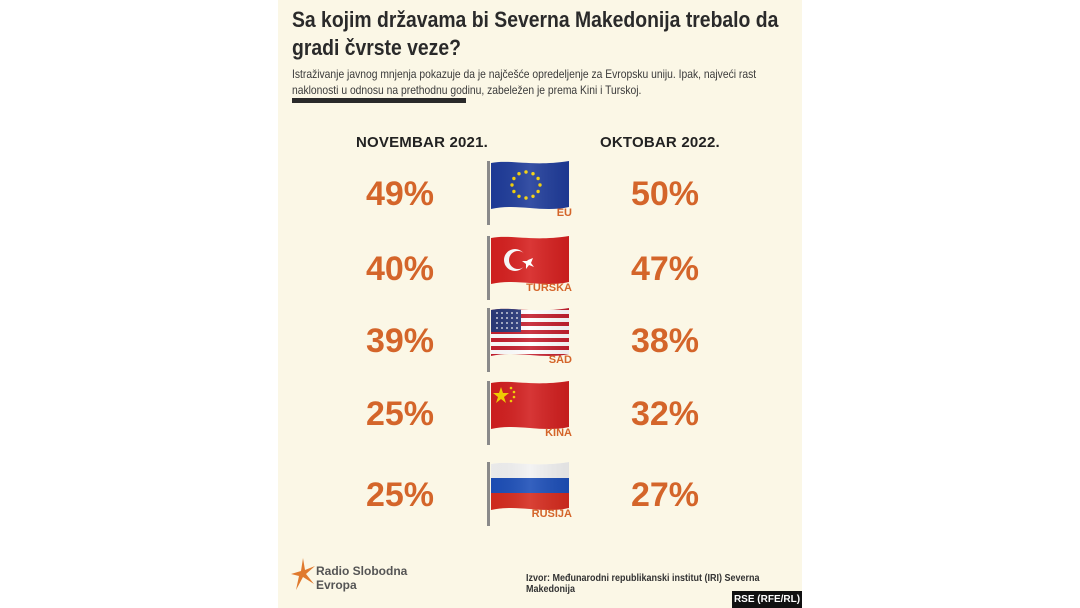  What do you see at coordinates (336, 585) in the screenshot?
I see `logo-line-2: Evropa` at bounding box center [336, 585].